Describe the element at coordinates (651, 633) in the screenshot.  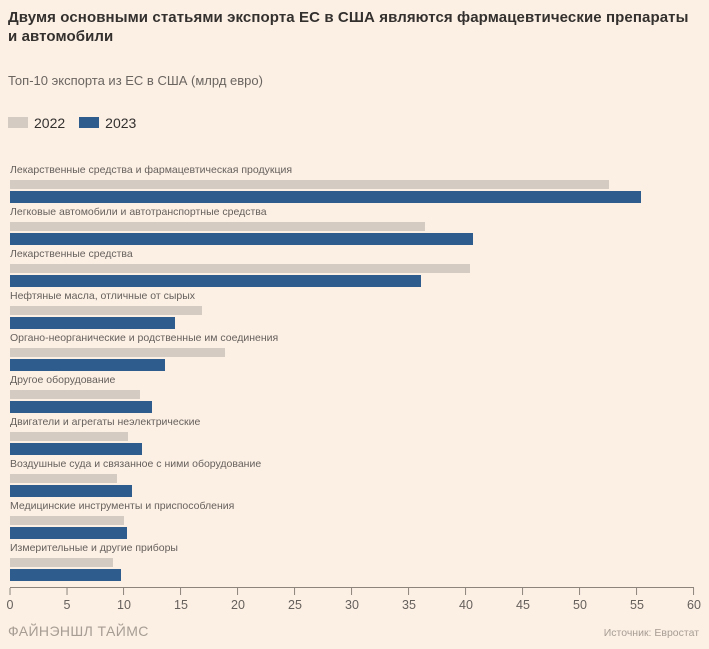
I see `source-note: Источник: Евростат` at that location.